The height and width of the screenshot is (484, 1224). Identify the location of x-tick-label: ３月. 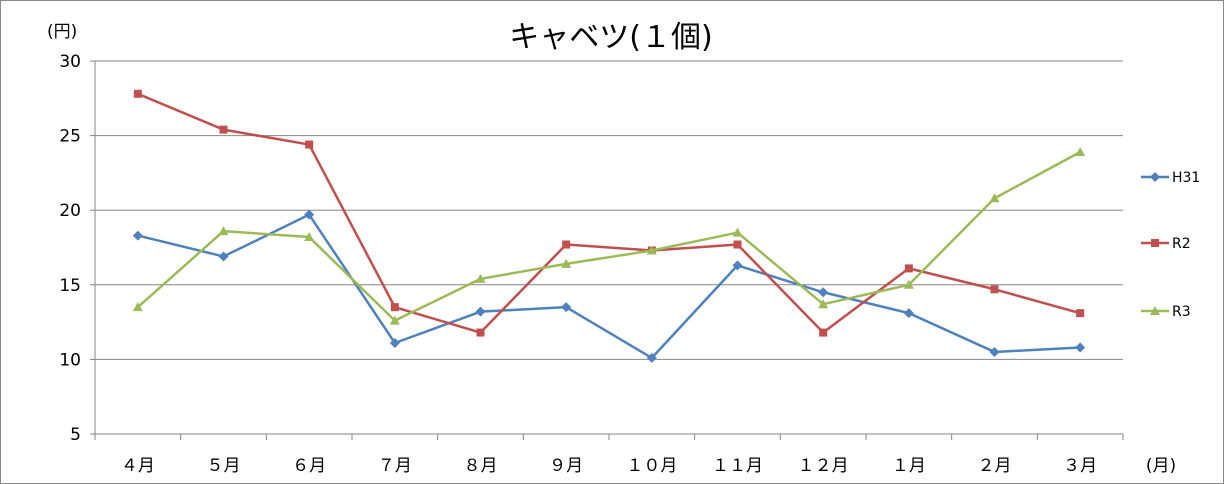
(1080, 466).